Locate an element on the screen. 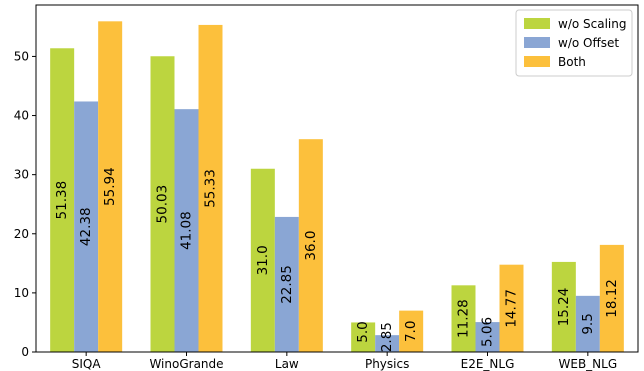  bar-value-label: 55.33 is located at coordinates (211, 188).